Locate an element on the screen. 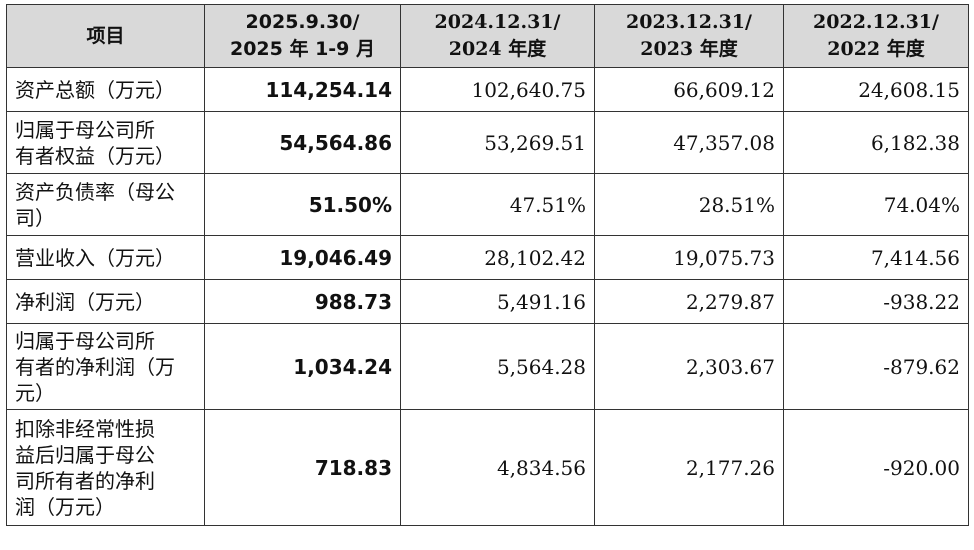  cell-2023: 2,279.87 is located at coordinates (689, 301).